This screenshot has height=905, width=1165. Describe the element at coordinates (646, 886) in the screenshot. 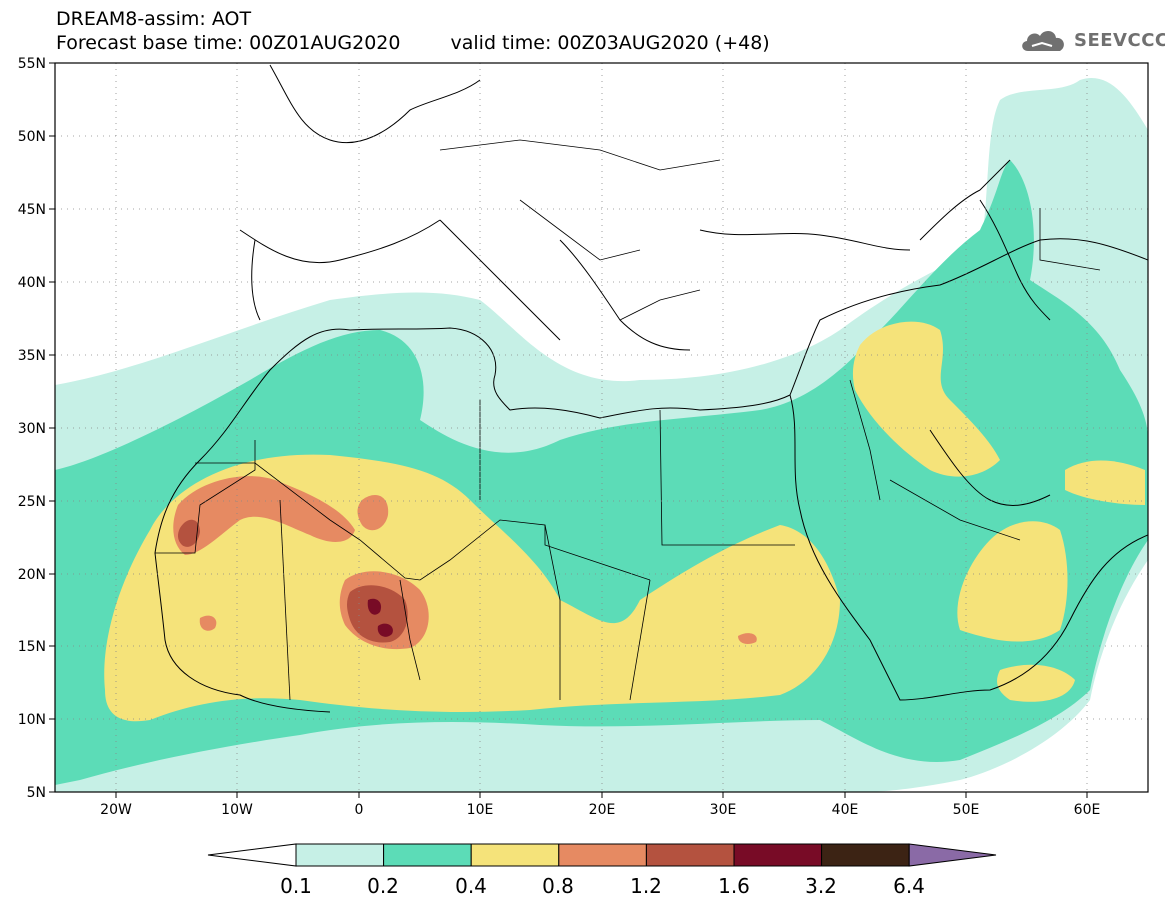

I see `colorbar-label: 1.2` at that location.